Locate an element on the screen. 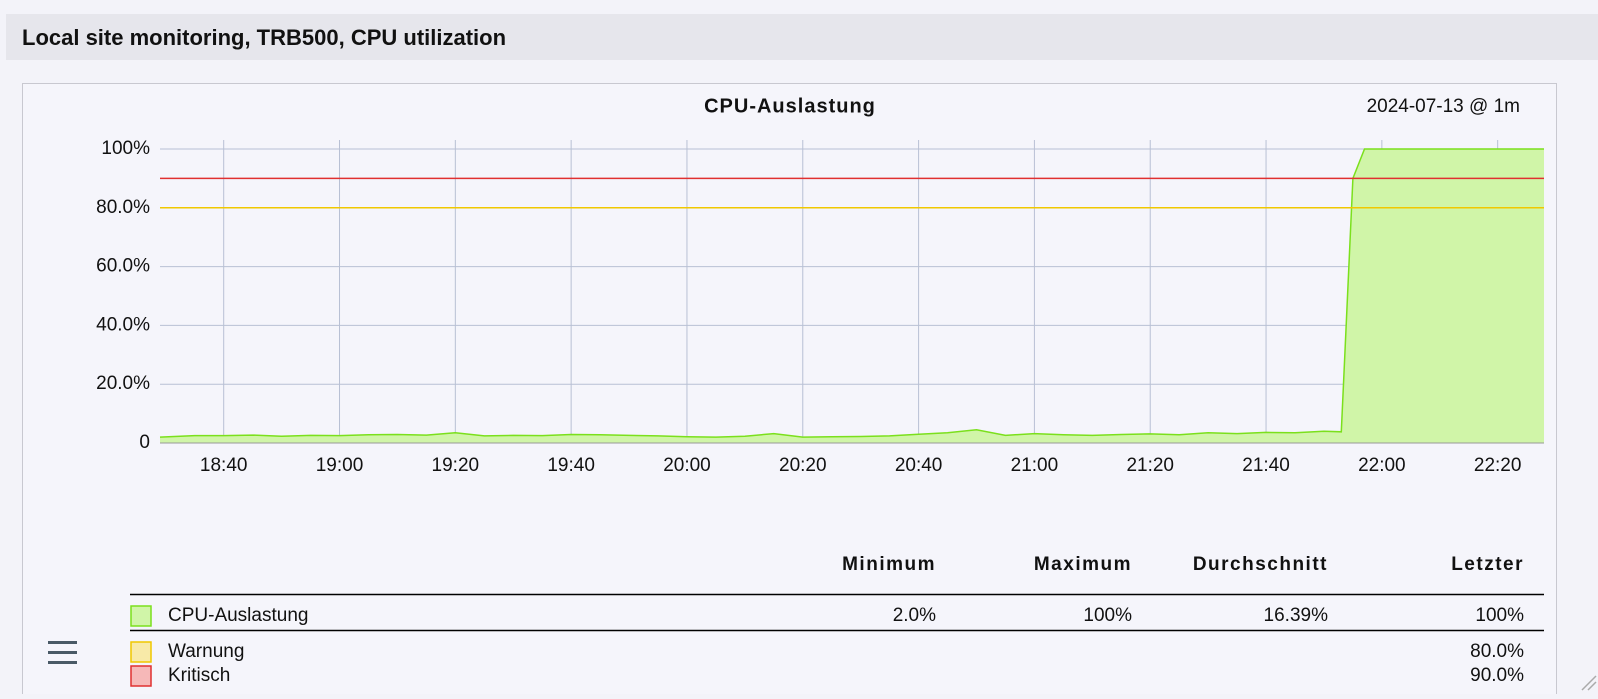 The height and width of the screenshot is (699, 1598). x-tick-label: 20:20 is located at coordinates (803, 465).